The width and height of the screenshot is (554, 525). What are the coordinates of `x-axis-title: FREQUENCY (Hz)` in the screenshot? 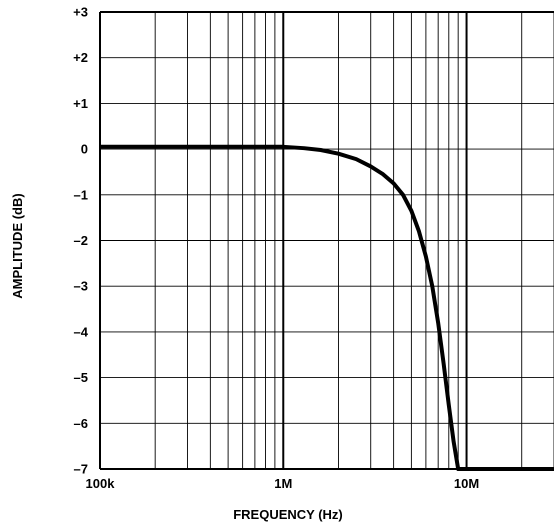 It's located at (288, 514).